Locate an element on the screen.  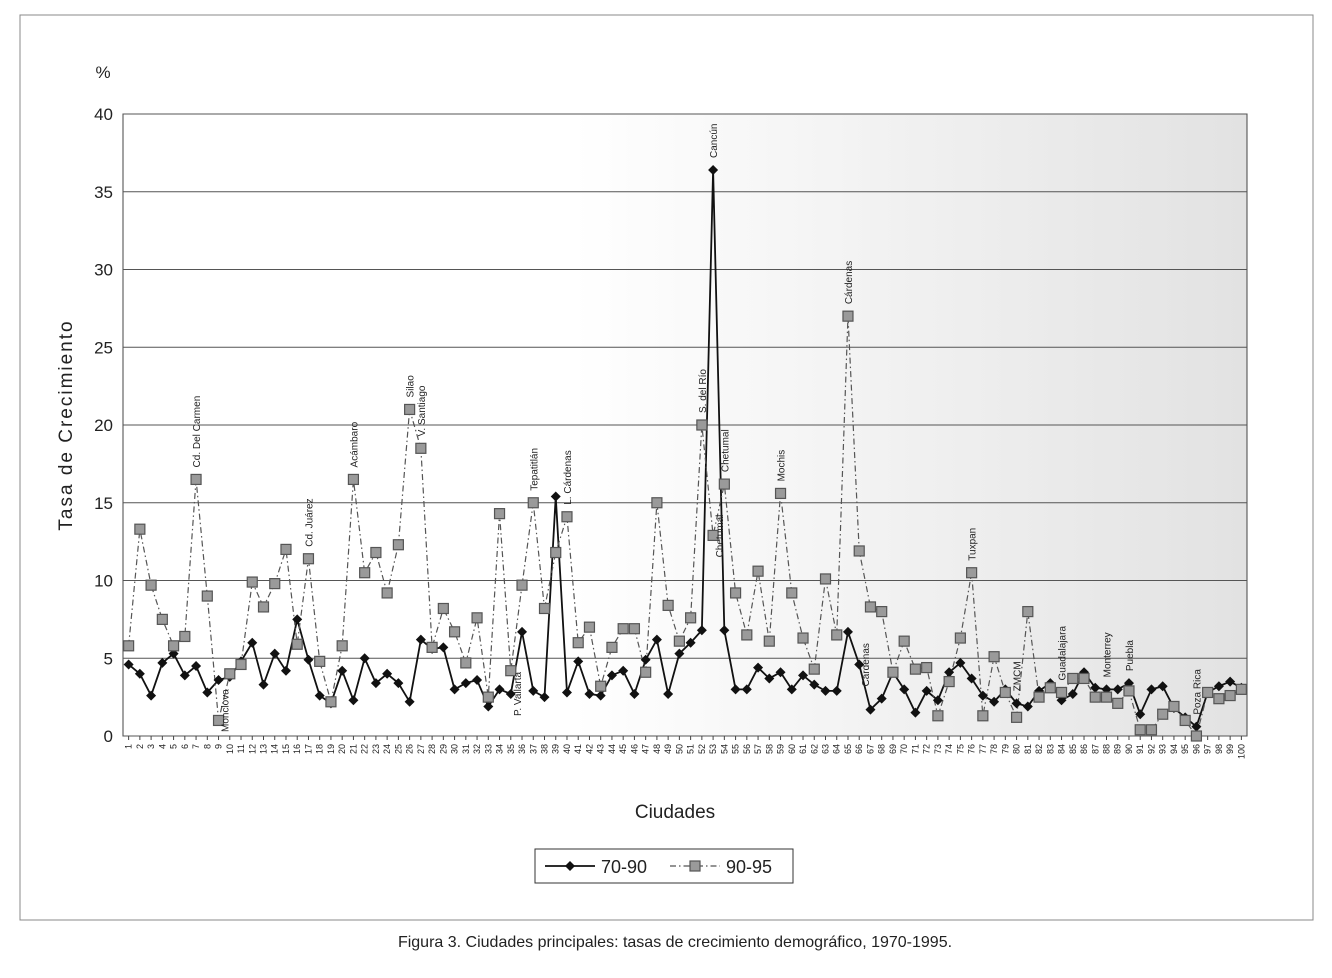
x-tick-label: 57 is located at coordinates (758, 749).